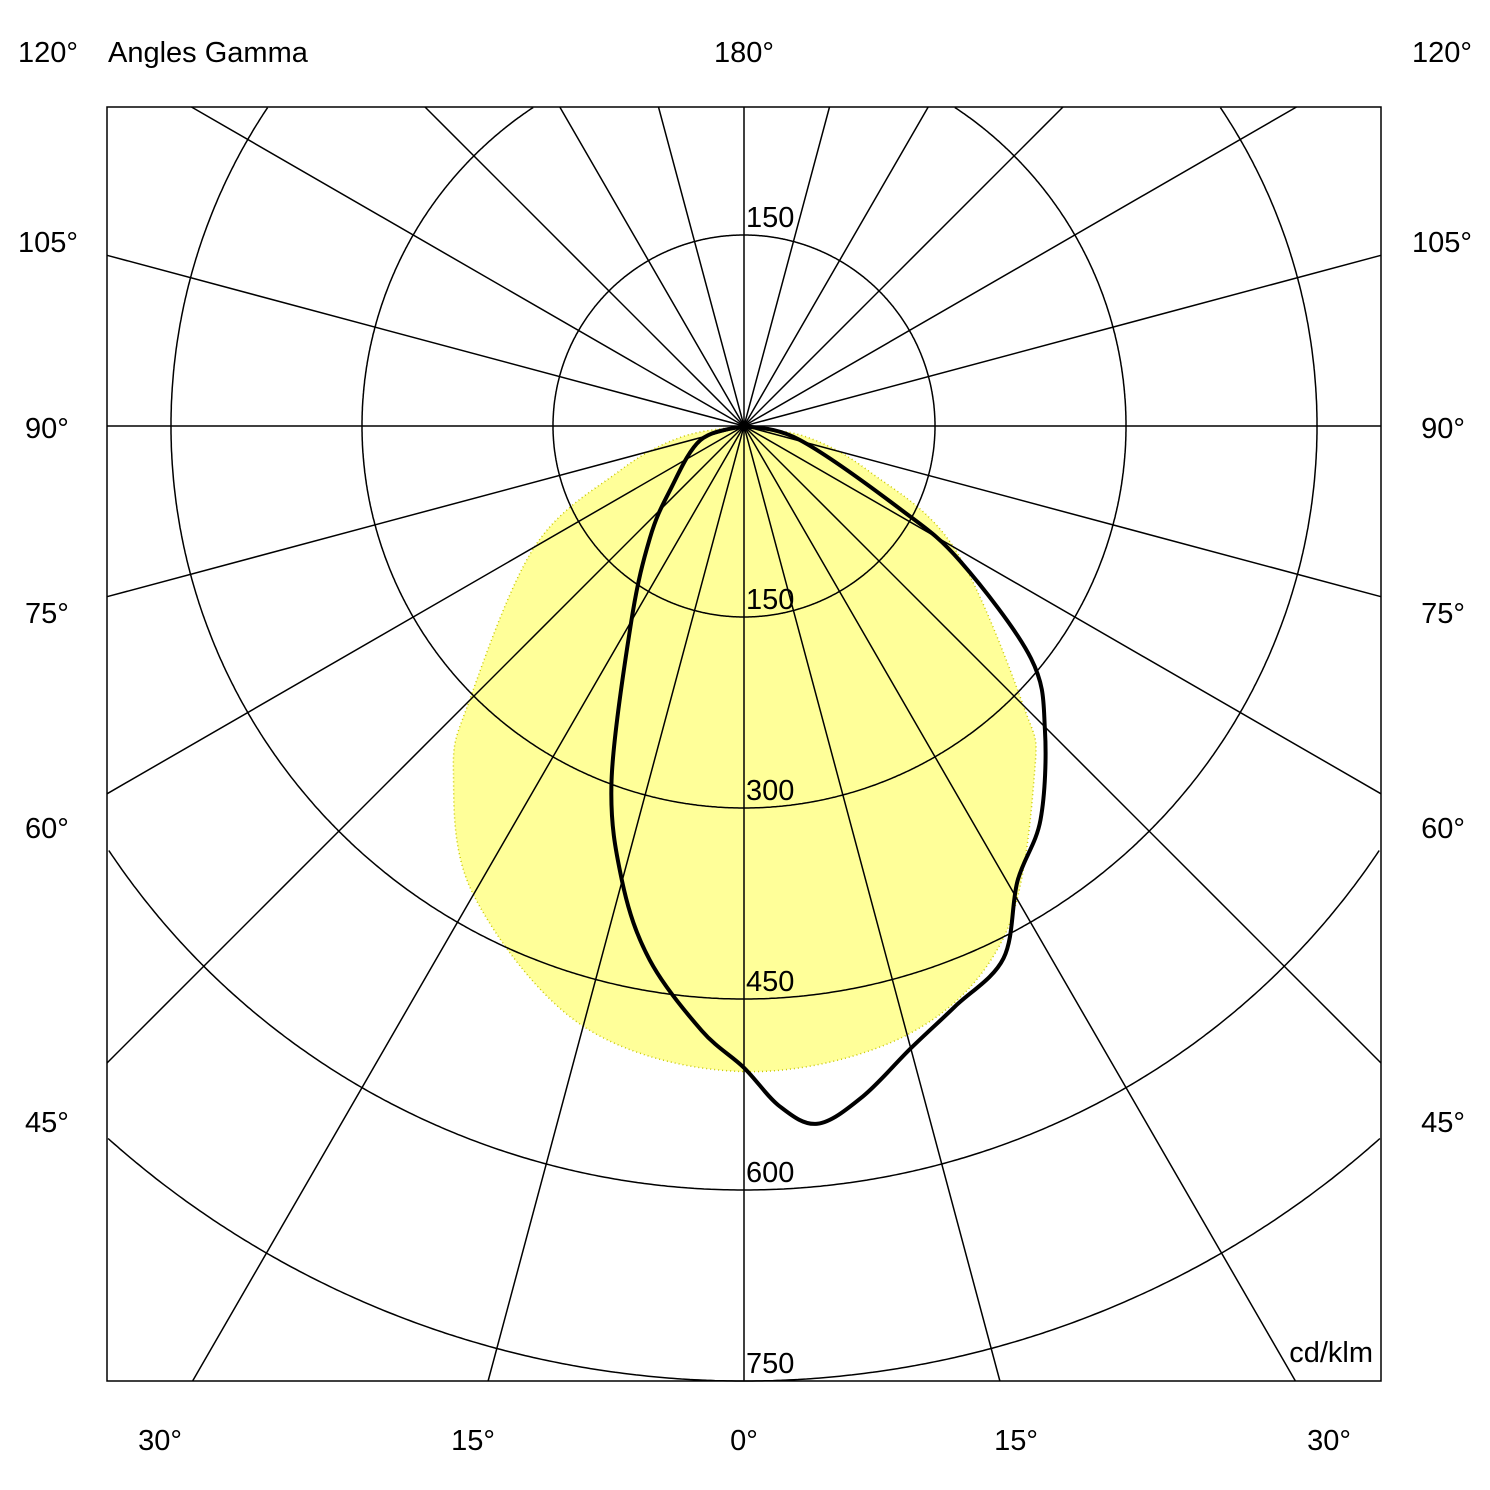 The image size is (1490, 1490). I want to click on left-label-75: 75°, so click(47, 614).